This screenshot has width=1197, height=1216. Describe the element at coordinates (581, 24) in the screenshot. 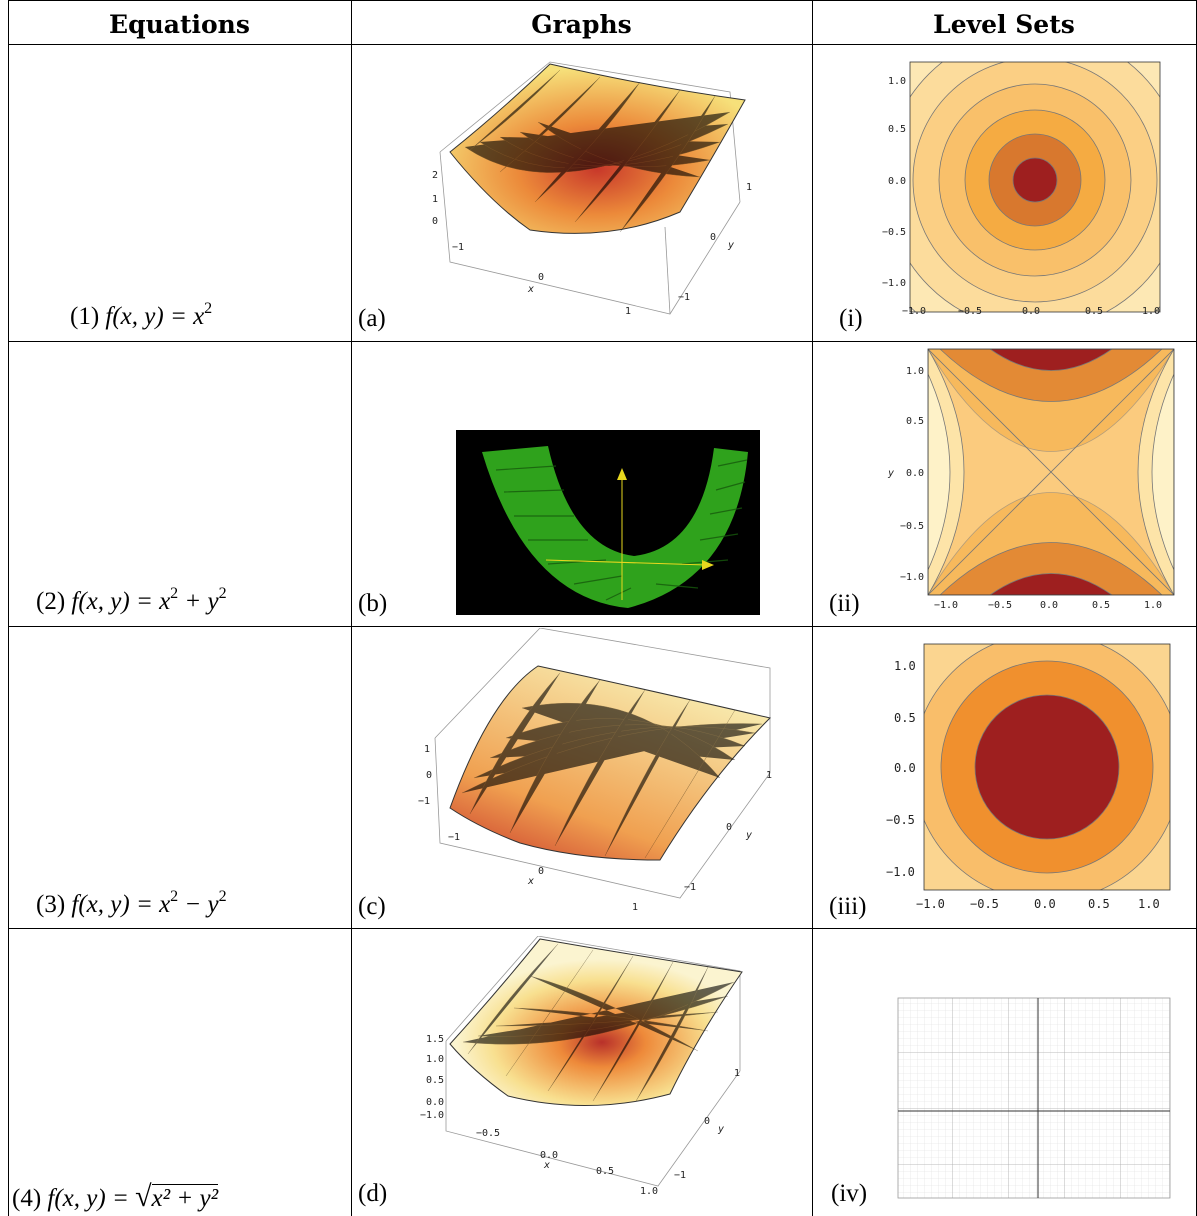

I see `header-graphs: Graphs` at that location.